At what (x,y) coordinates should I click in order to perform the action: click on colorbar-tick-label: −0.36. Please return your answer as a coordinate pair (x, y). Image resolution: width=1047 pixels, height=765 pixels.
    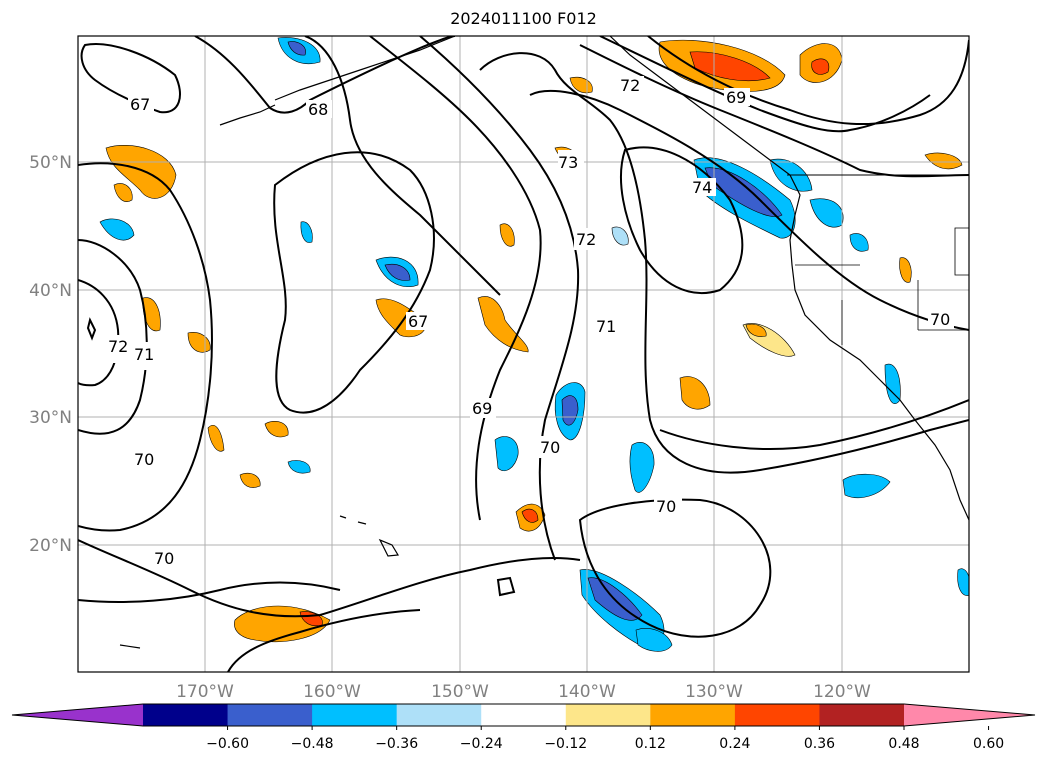
    Looking at the image, I should click on (396, 744).